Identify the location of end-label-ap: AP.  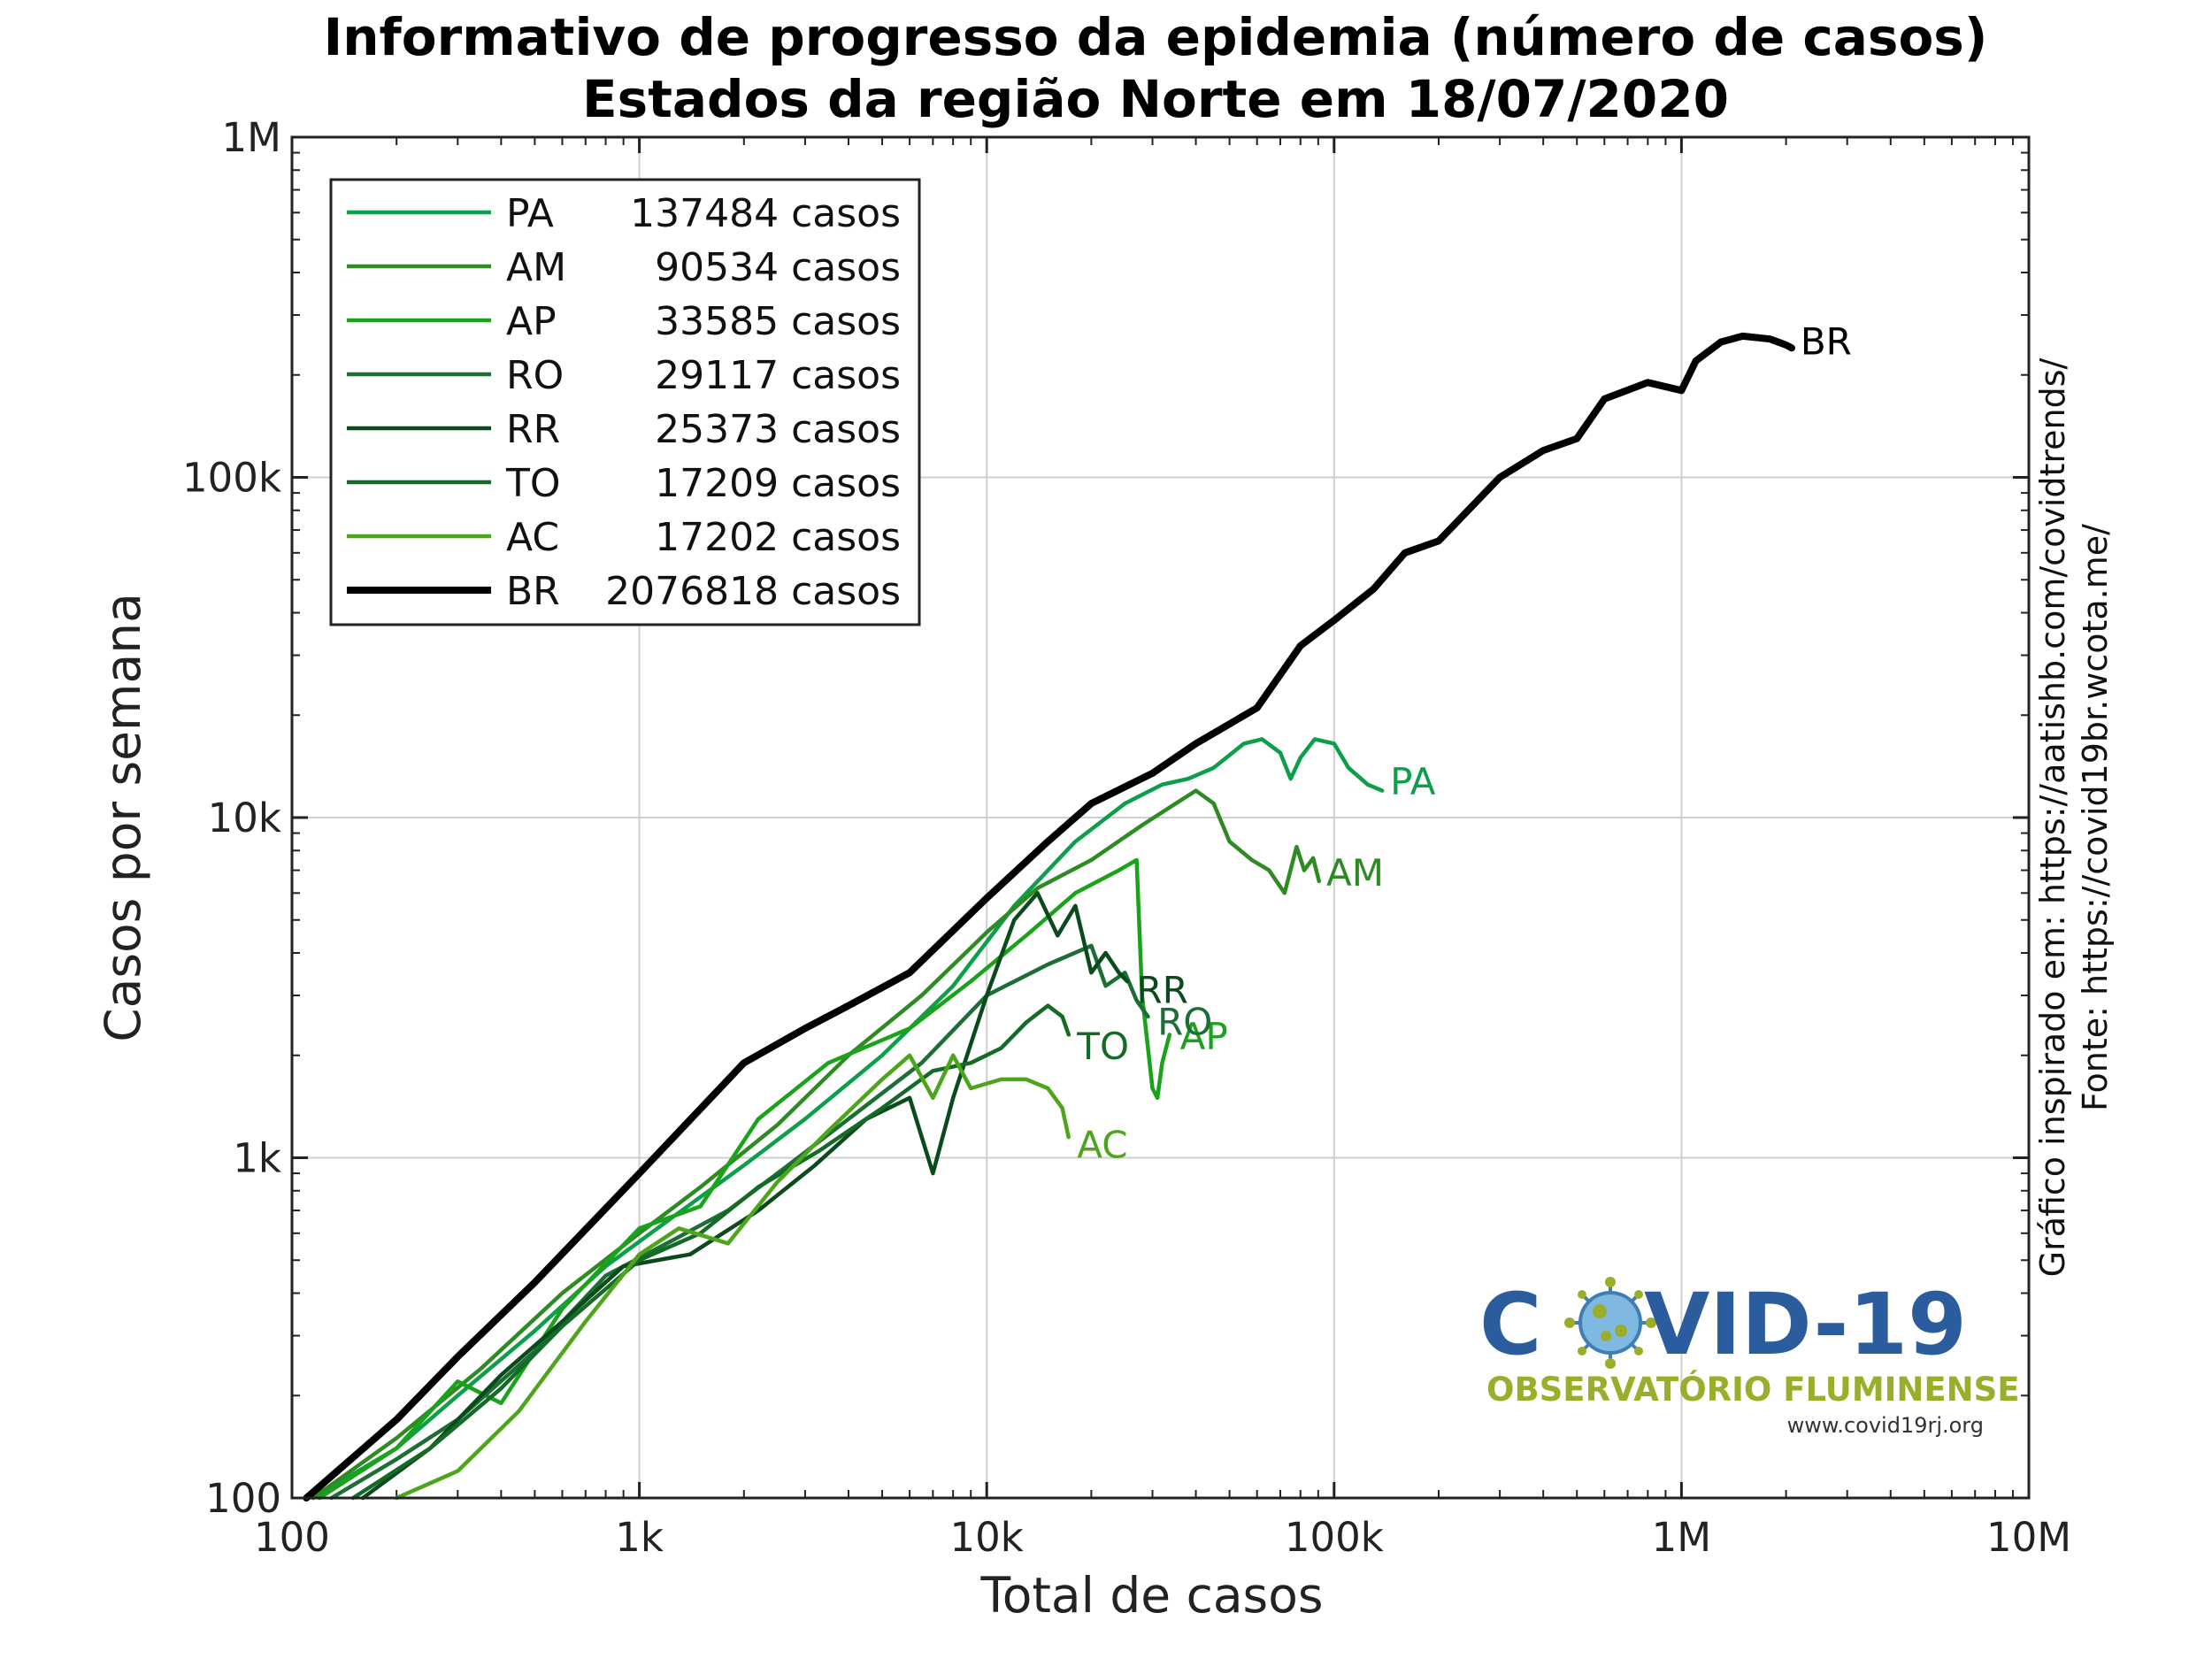
(1204, 1037).